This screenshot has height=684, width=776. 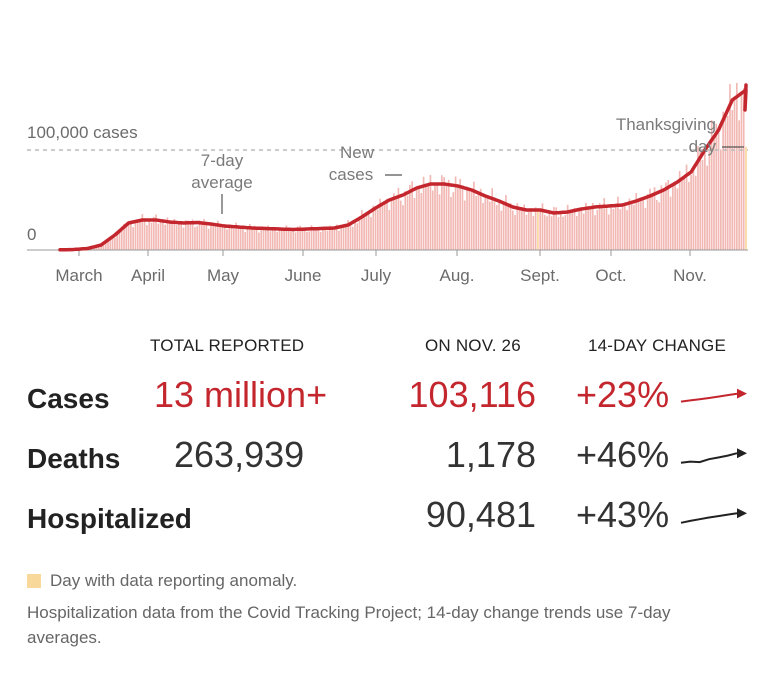 What do you see at coordinates (623, 514) in the screenshot?
I see `hospitalized-change: +43%` at bounding box center [623, 514].